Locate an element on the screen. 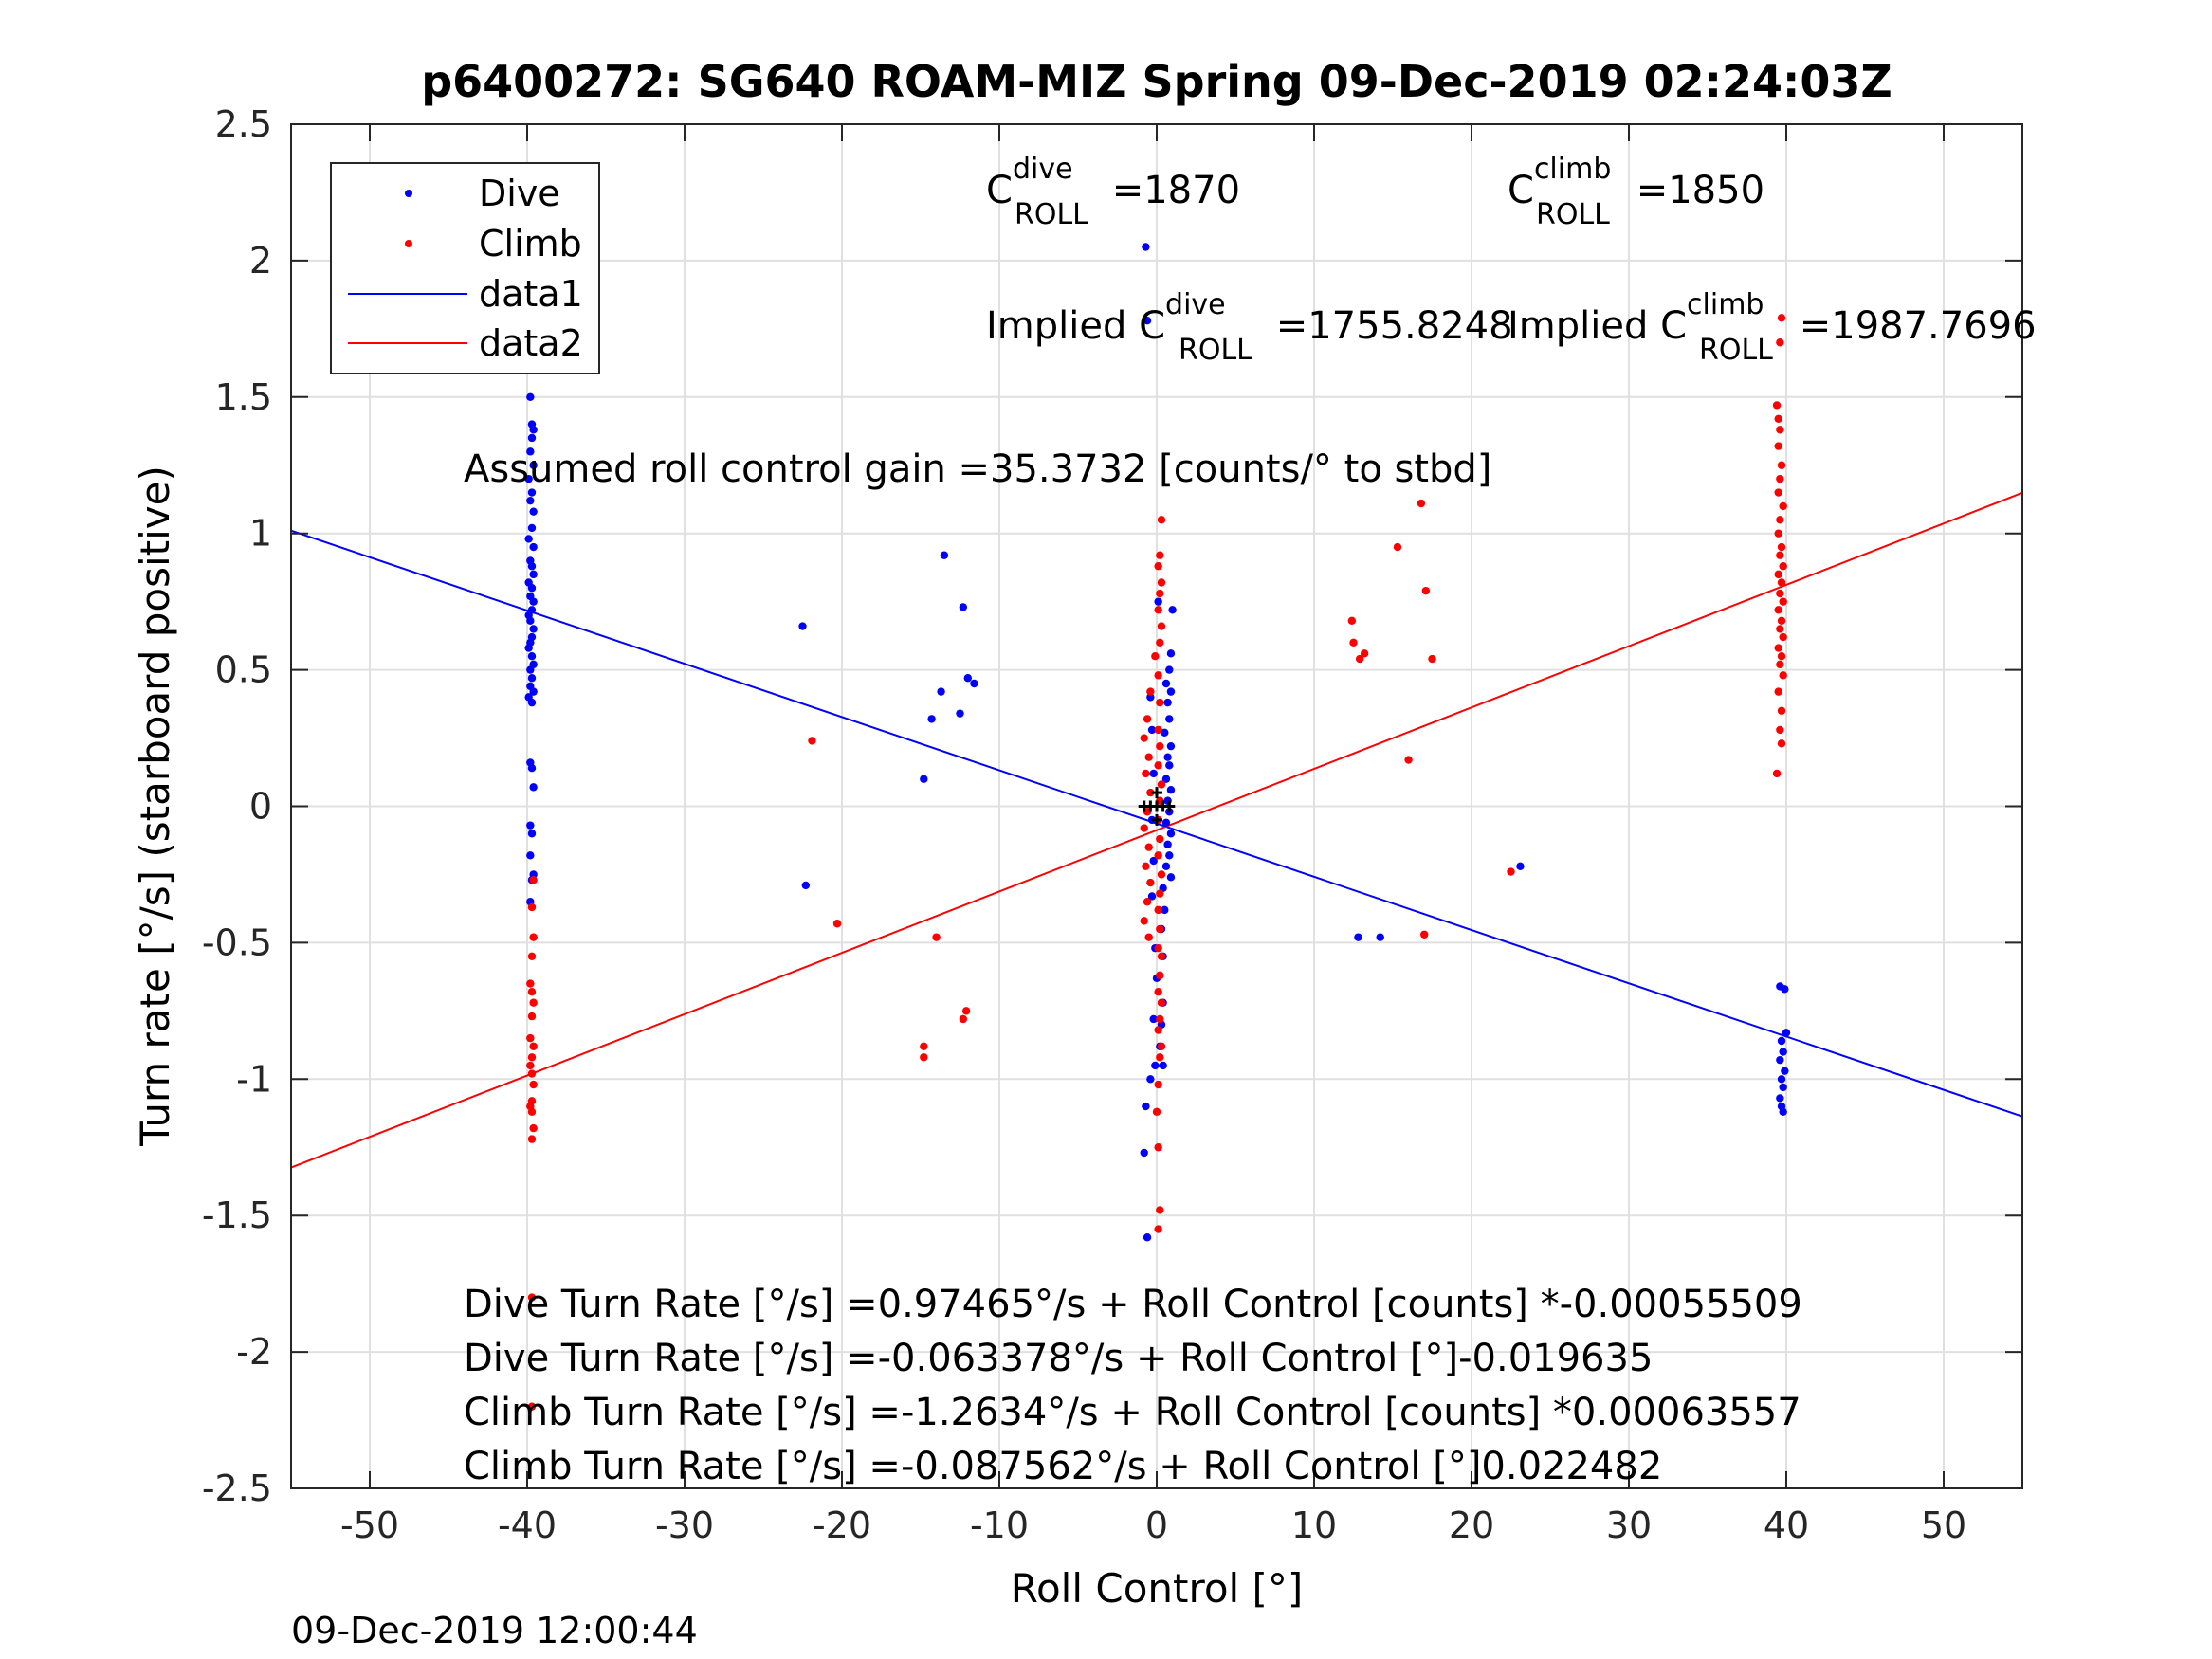  x-tick-label: -50 is located at coordinates (369, 1525).